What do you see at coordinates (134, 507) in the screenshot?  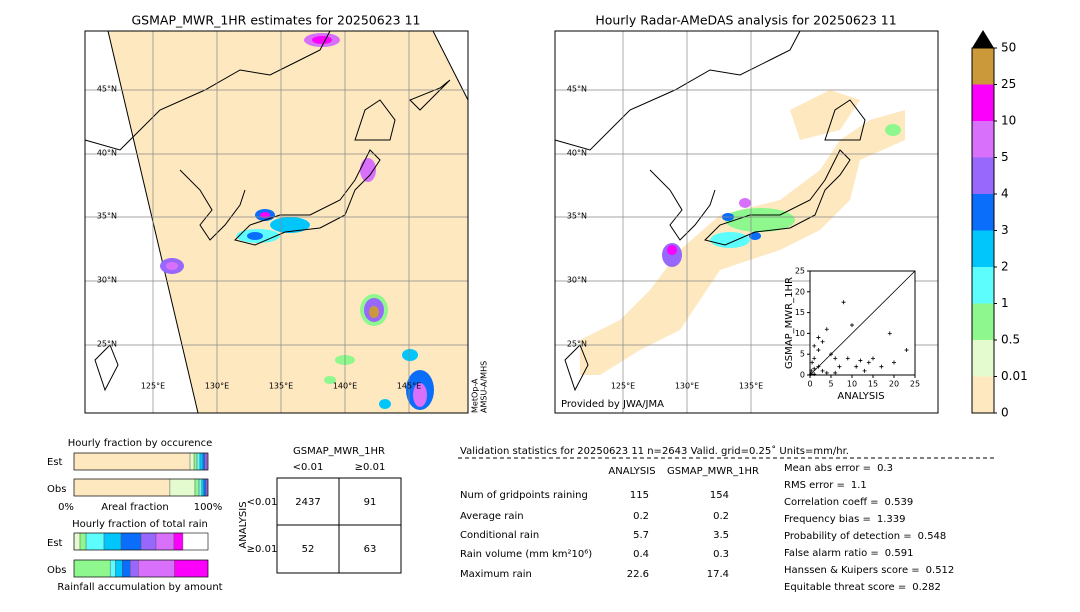 I see `axis-label: Areal fraction` at bounding box center [134, 507].